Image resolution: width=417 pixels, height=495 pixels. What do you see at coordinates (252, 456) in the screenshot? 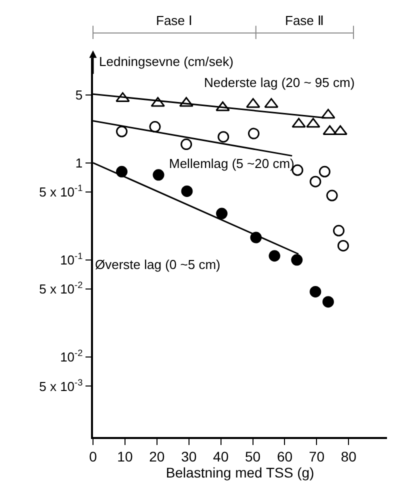
I see `x-tick-label: 50` at bounding box center [252, 456].